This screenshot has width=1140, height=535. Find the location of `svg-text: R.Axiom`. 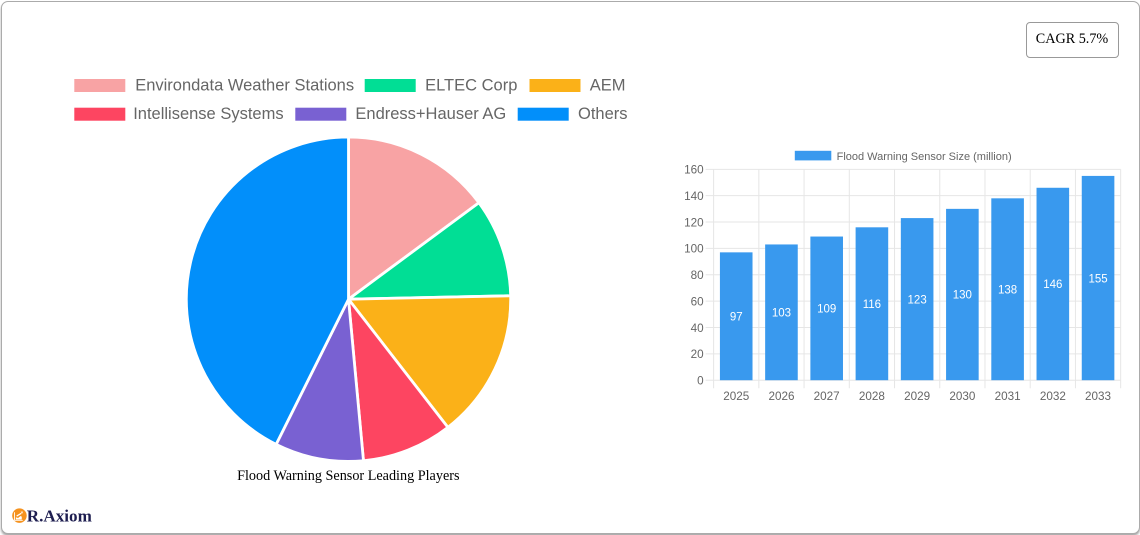

svg-text: R.Axiom is located at coordinates (59, 516).